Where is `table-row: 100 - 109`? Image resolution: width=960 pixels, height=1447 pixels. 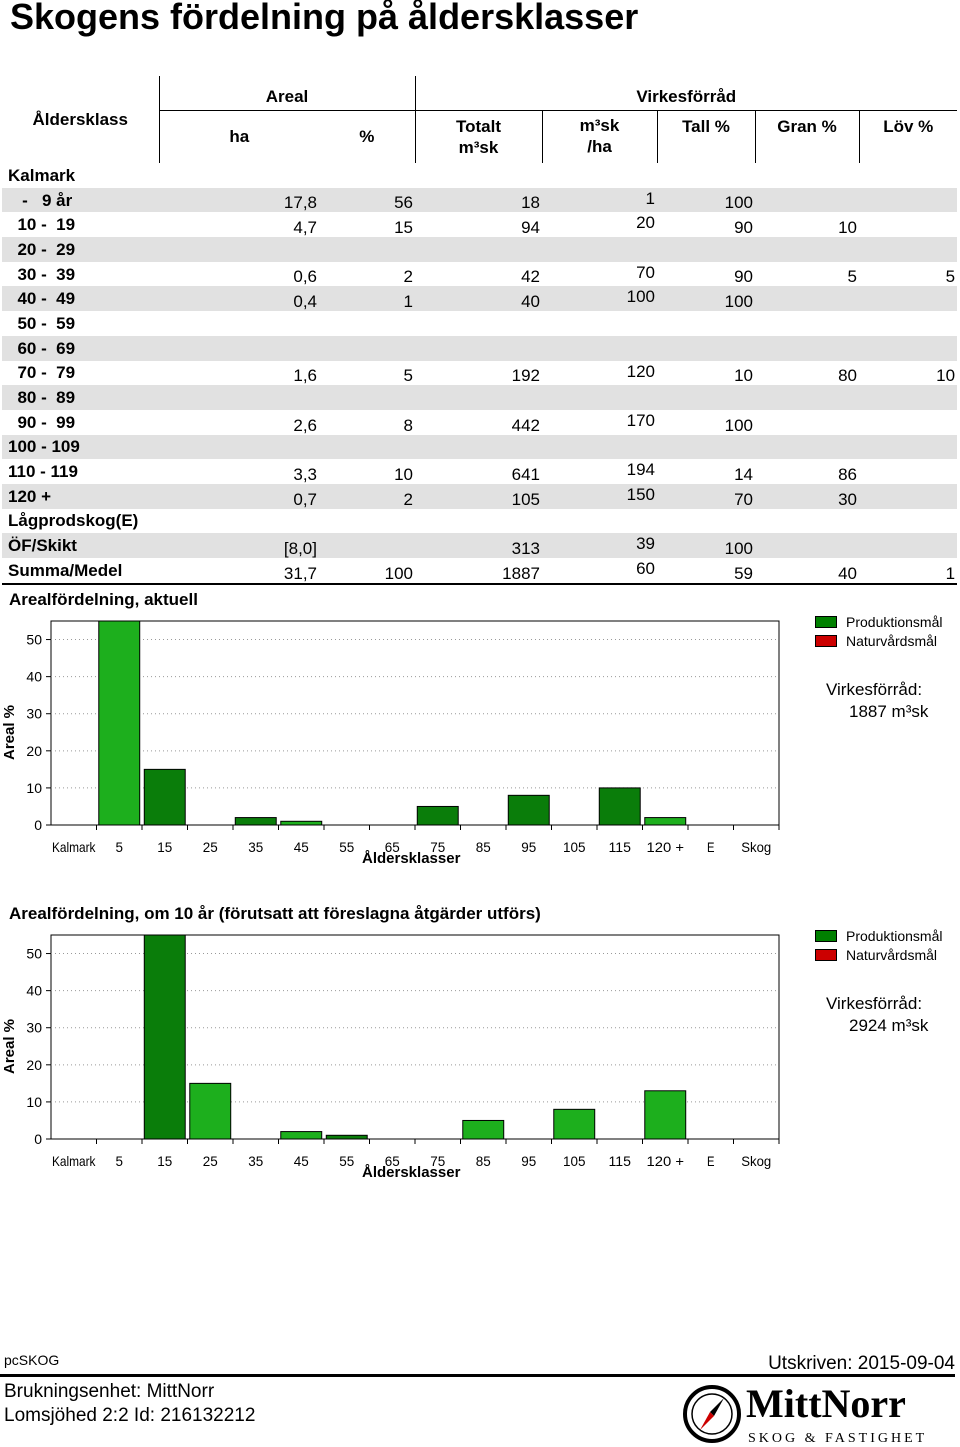 table-row: 100 - 109 is located at coordinates (480, 447).